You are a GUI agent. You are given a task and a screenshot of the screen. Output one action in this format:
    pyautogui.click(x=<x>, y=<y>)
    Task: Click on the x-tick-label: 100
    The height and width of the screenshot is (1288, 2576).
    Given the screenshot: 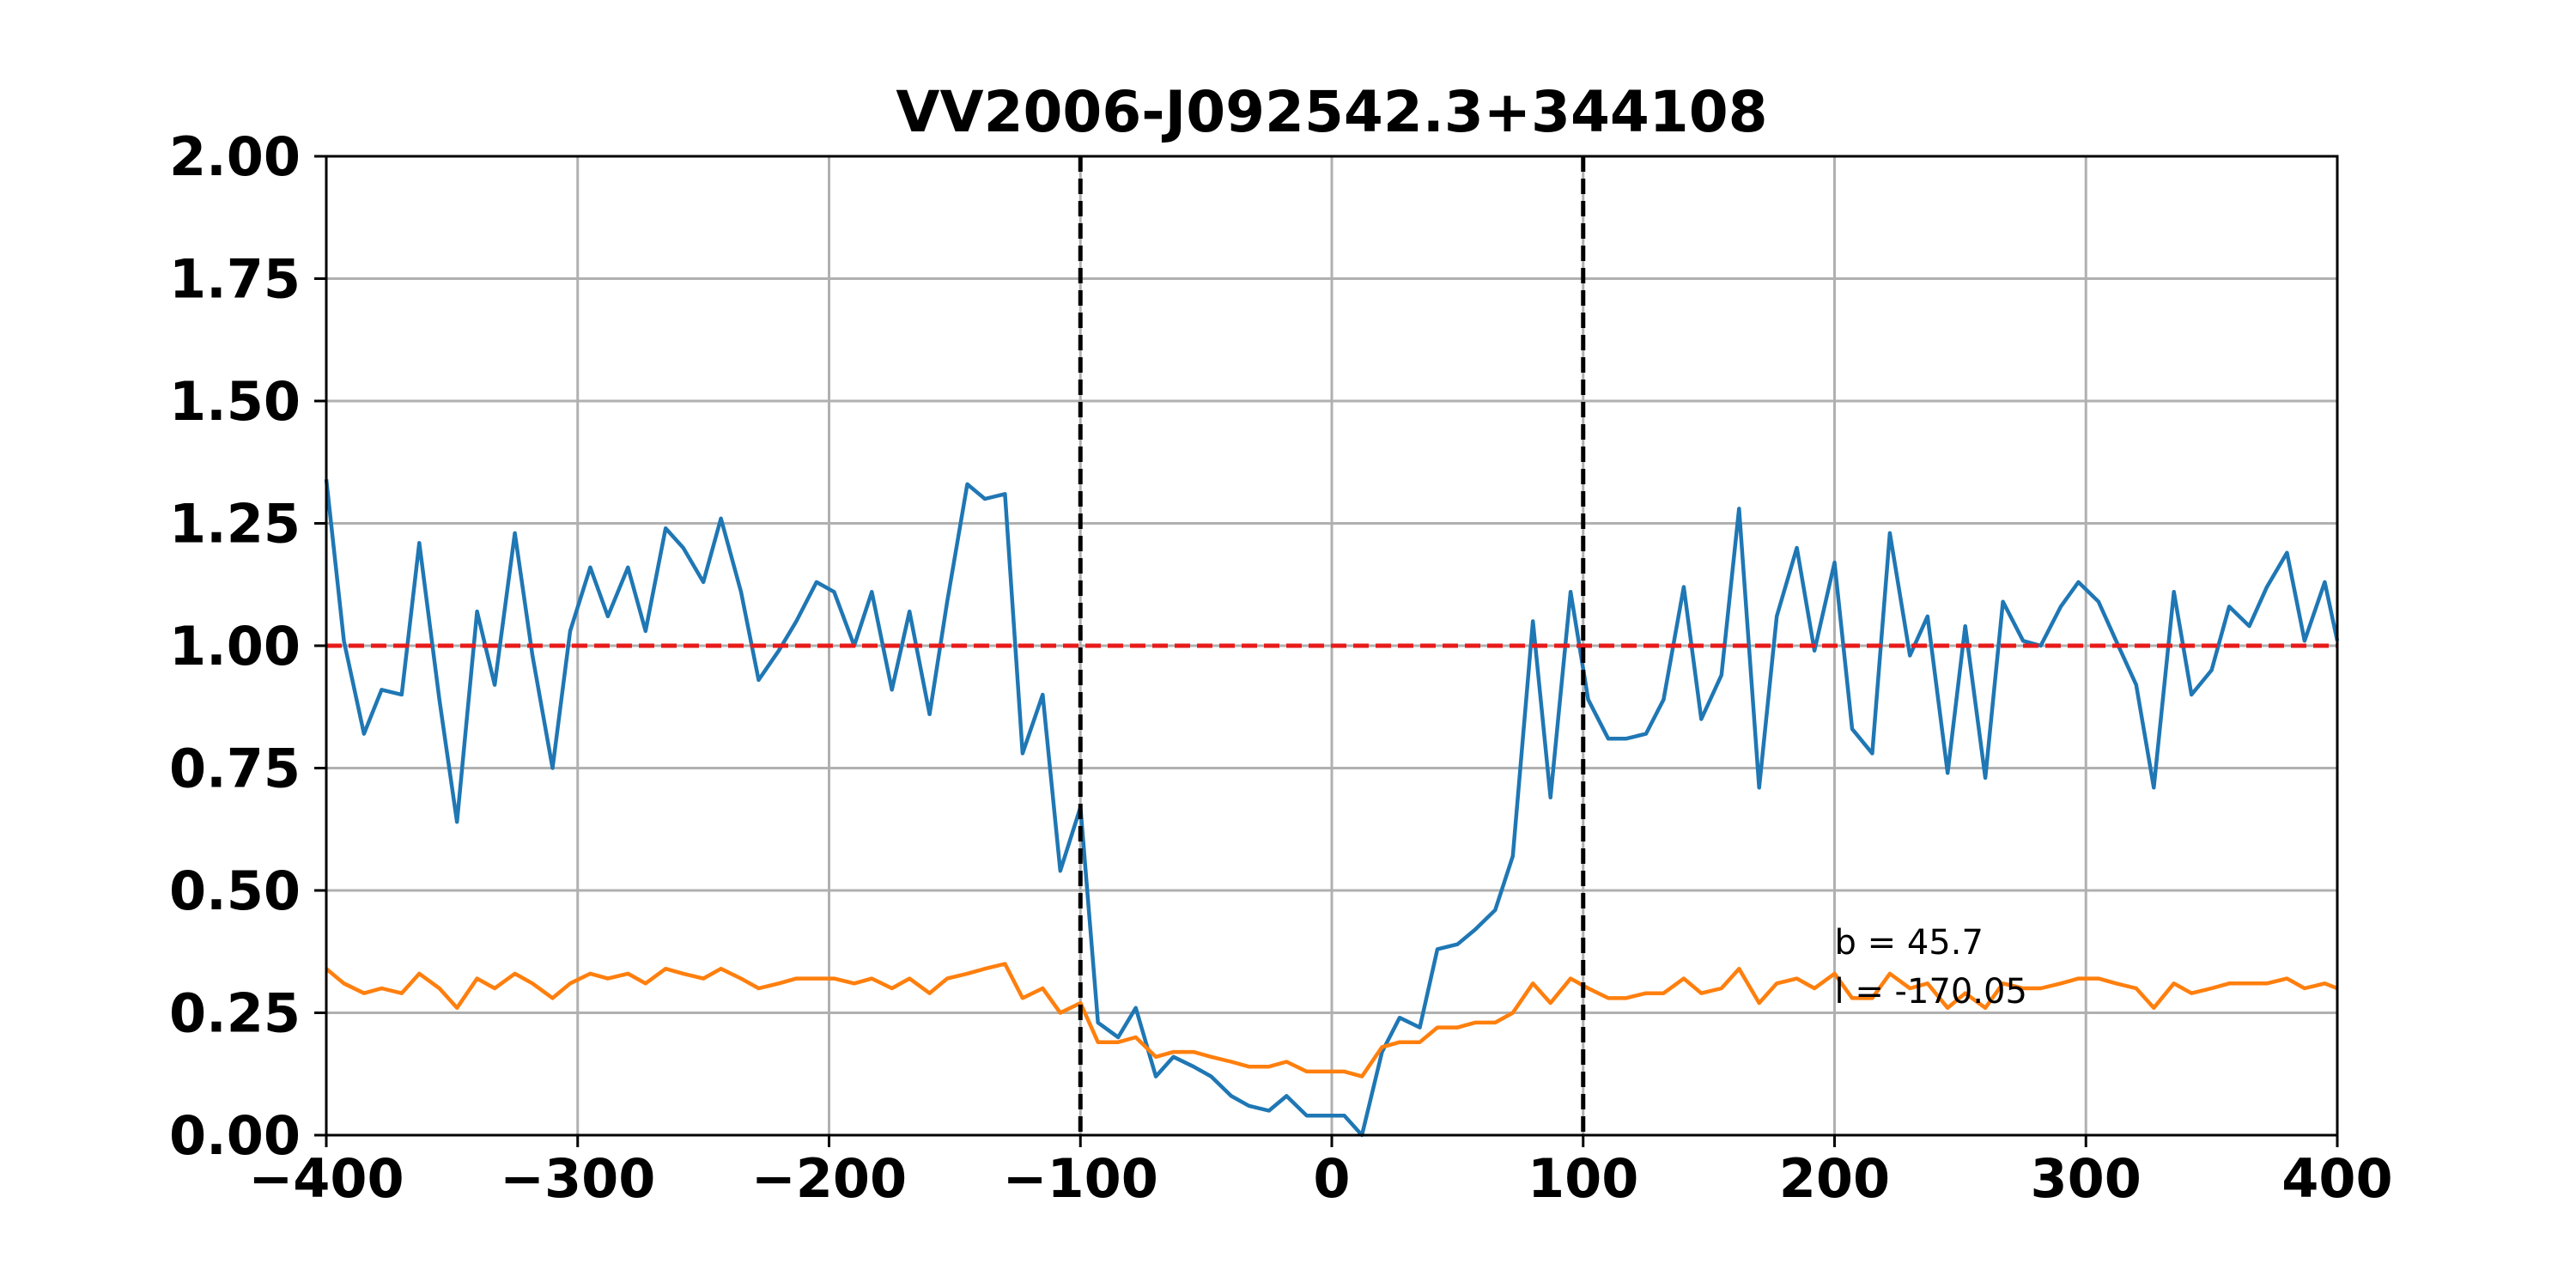 What is the action you would take?
    pyautogui.click(x=1583, y=1178)
    